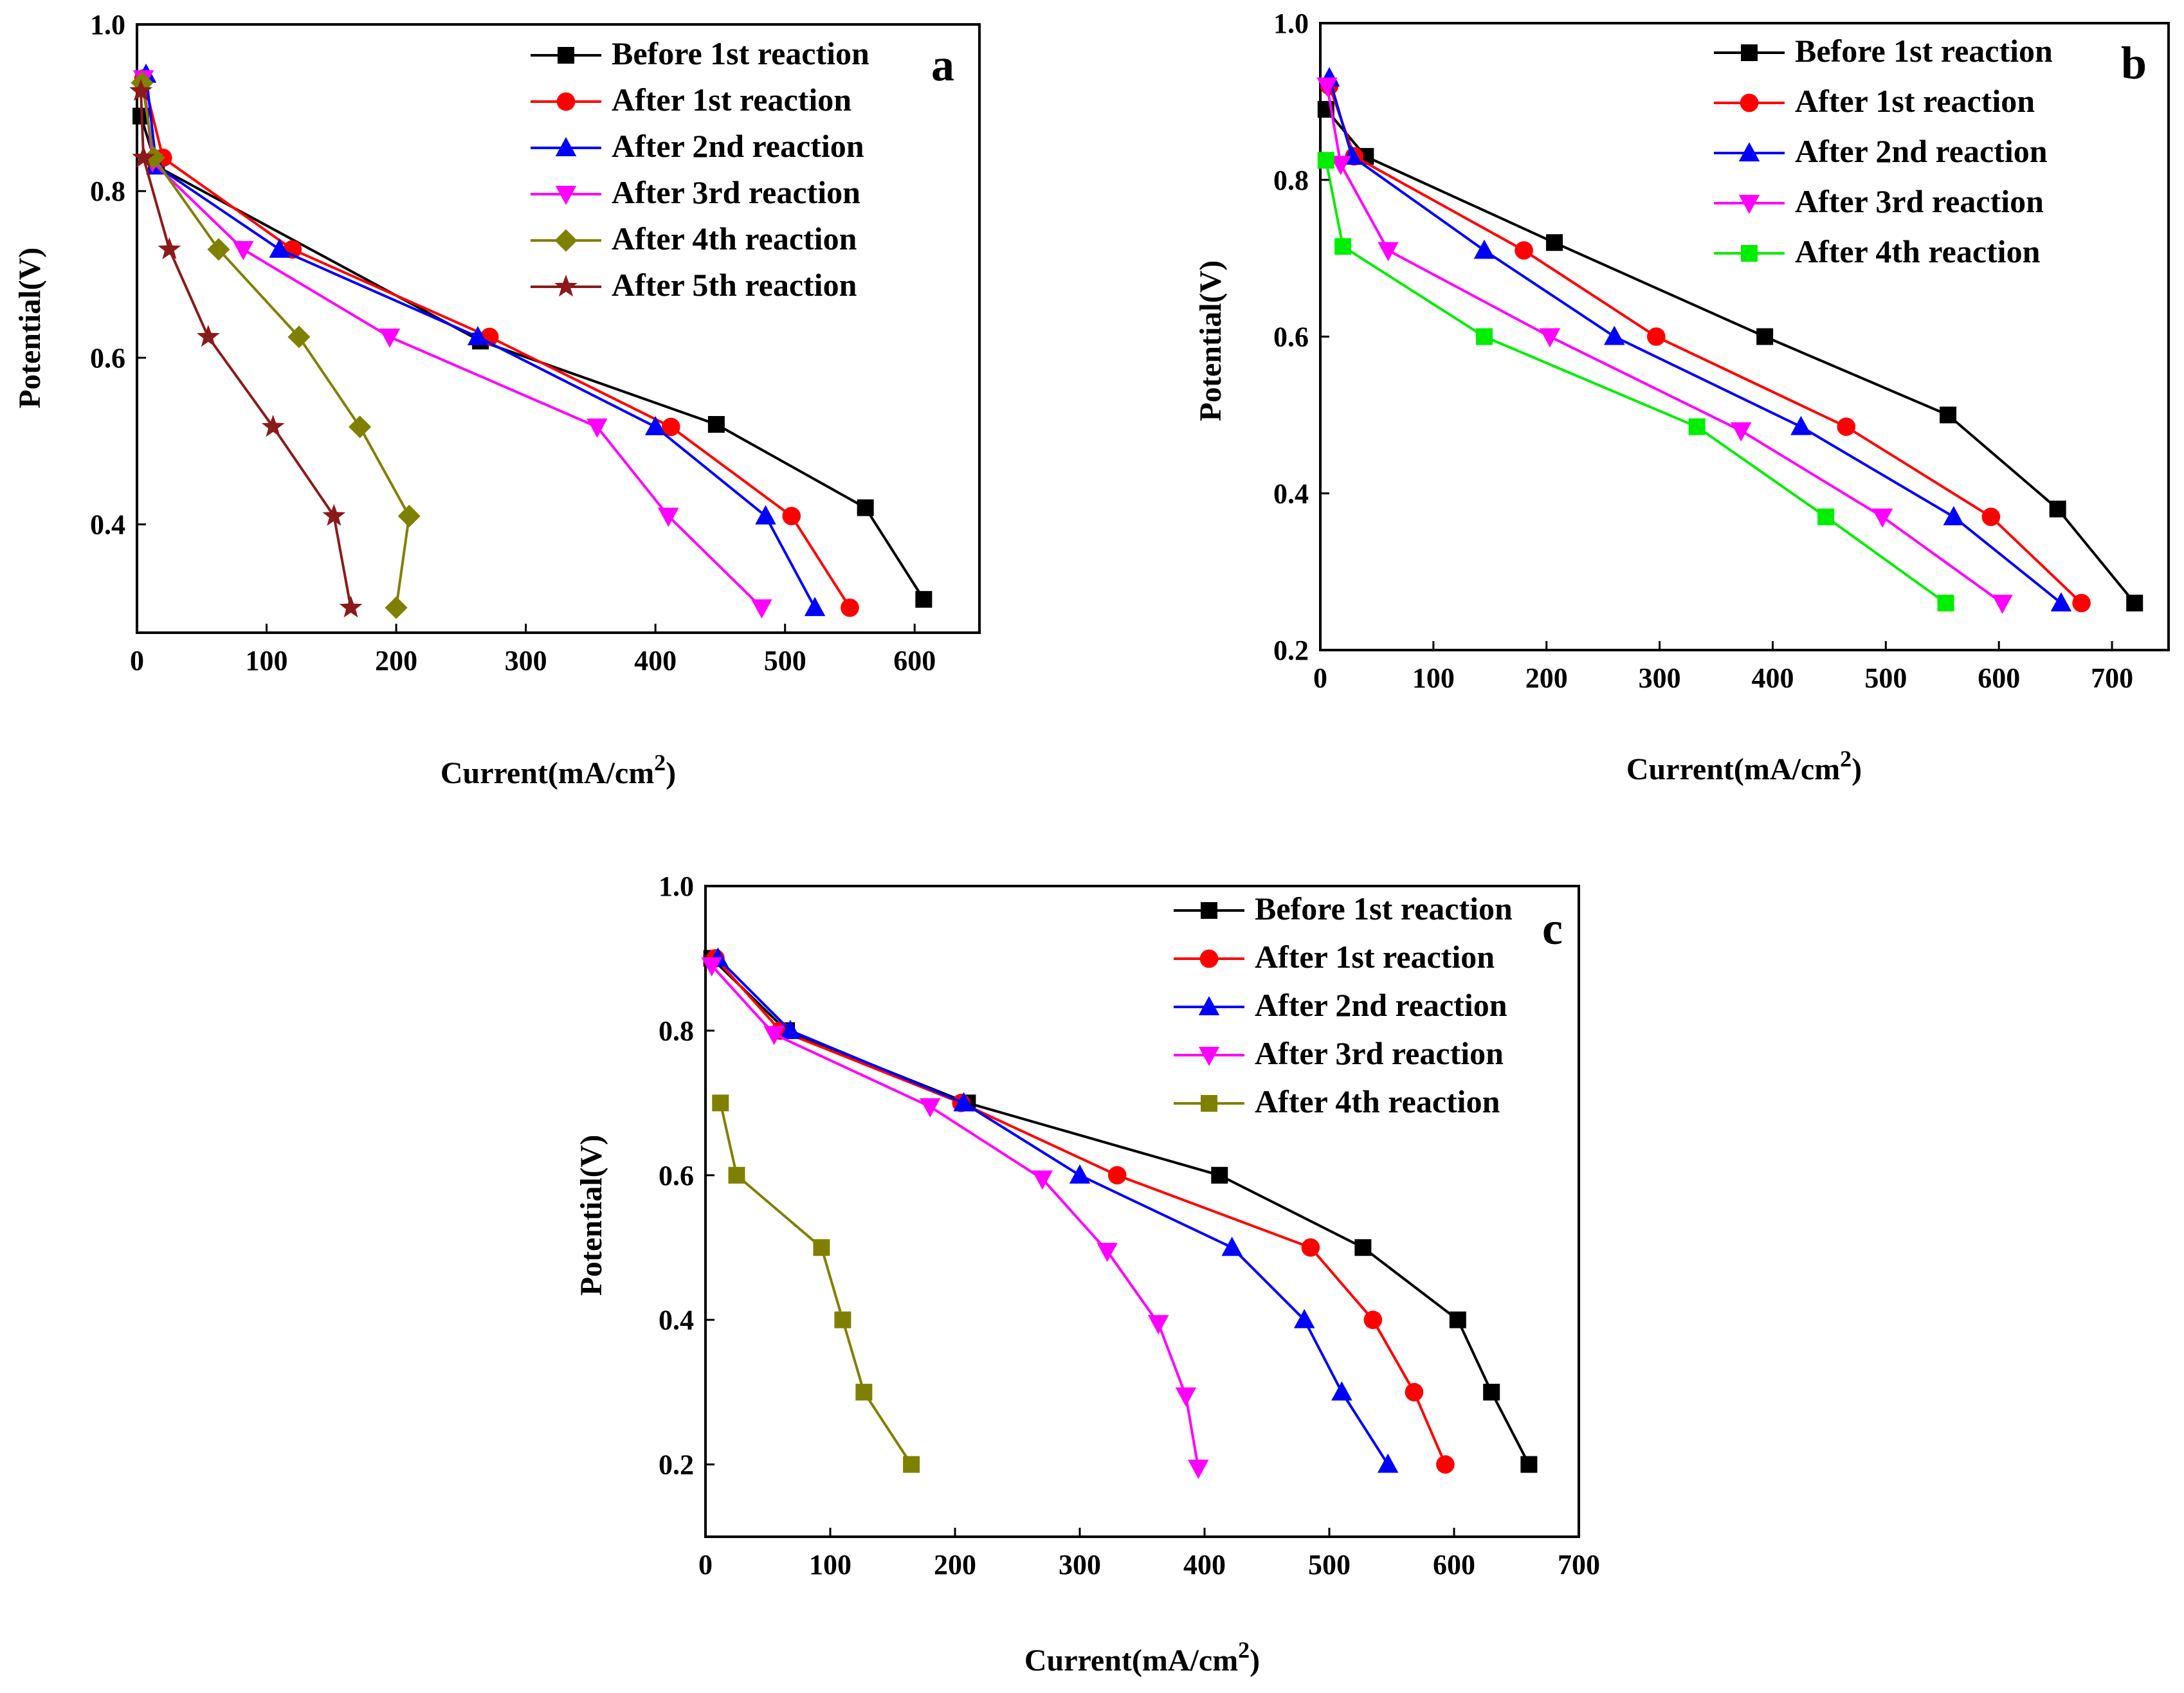 The width and height of the screenshot is (2184, 1693). I want to click on plot-frame, so click(1744, 336).